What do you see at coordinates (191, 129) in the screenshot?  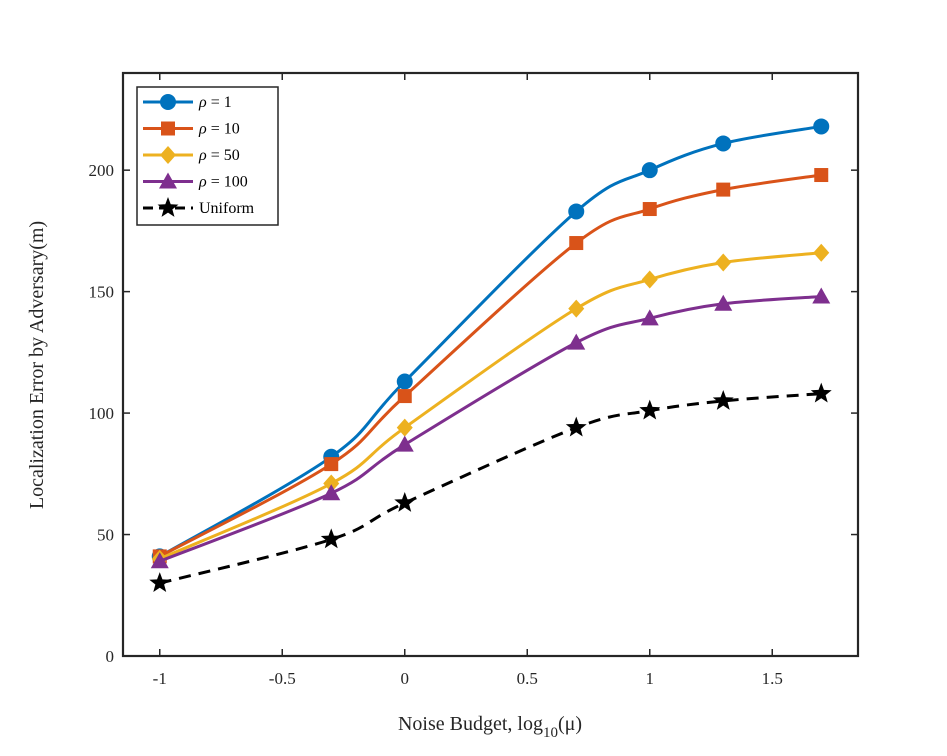 I see `legend-item: ρ = 10` at bounding box center [191, 129].